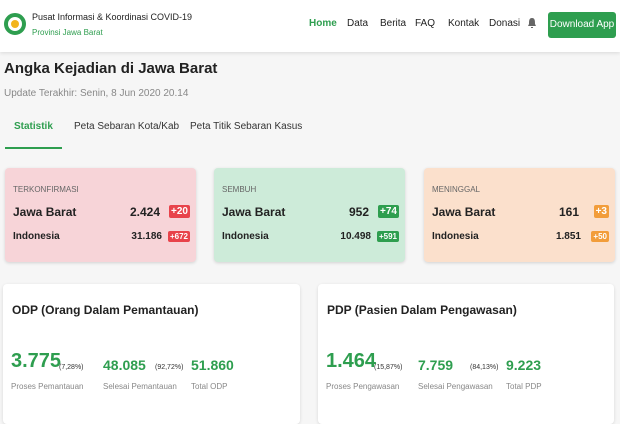 This screenshot has width=620, height=424. Describe the element at coordinates (33, 148) in the screenshot. I see `tab-underline` at that location.